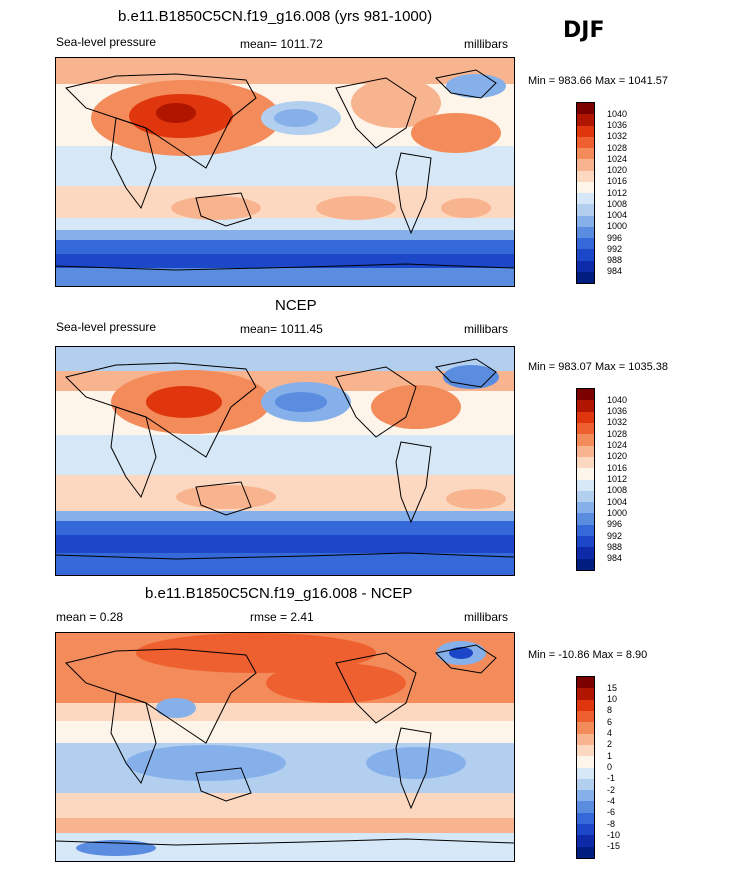 This screenshot has width=733, height=872. Describe the element at coordinates (90, 617) in the screenshot. I see `panel3-mean-label: mean = 0.28` at that location.